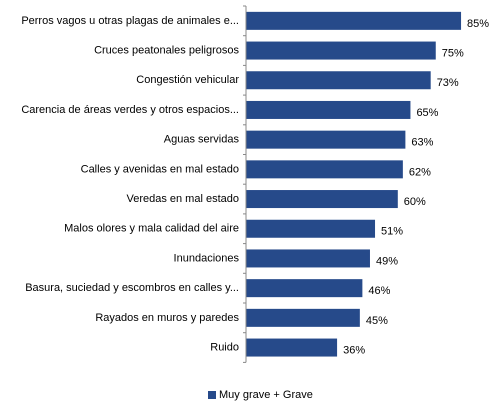 The height and width of the screenshot is (418, 500). What do you see at coordinates (224, 347) in the screenshot?
I see `category-label: Ruido` at bounding box center [224, 347].